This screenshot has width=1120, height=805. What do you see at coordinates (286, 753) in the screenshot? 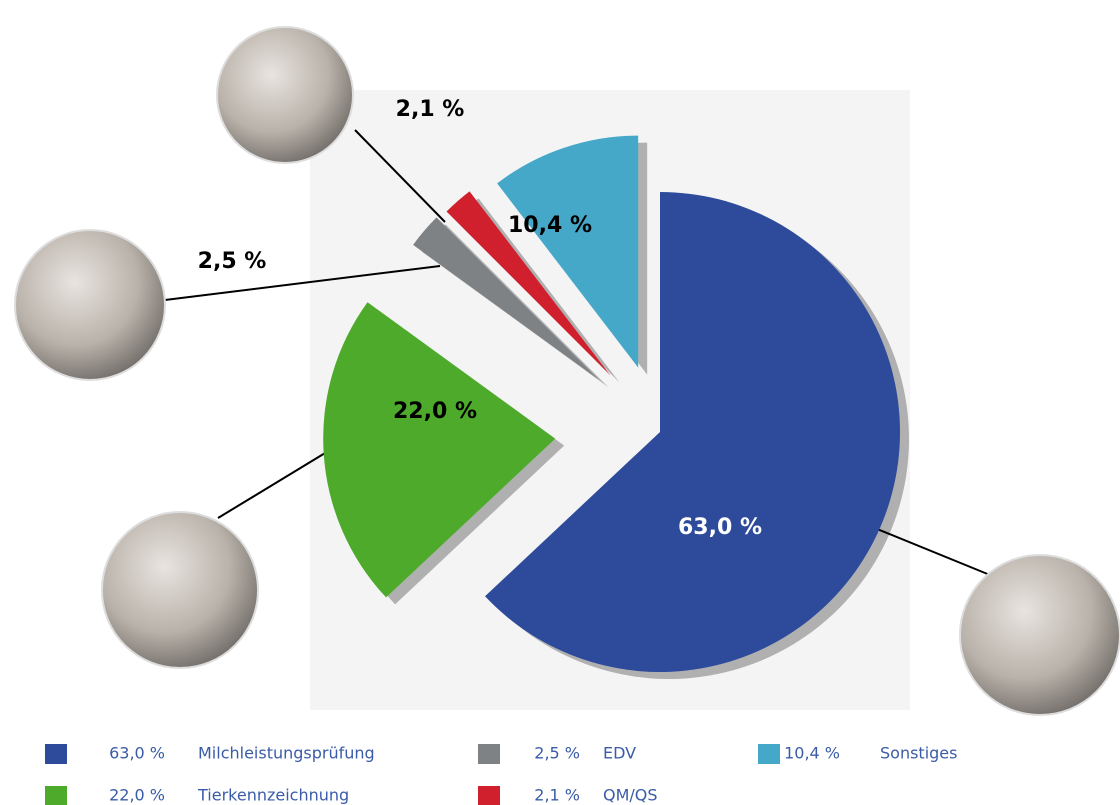
I see `legend-label: Milchleistungsprüfung` at bounding box center [286, 753].